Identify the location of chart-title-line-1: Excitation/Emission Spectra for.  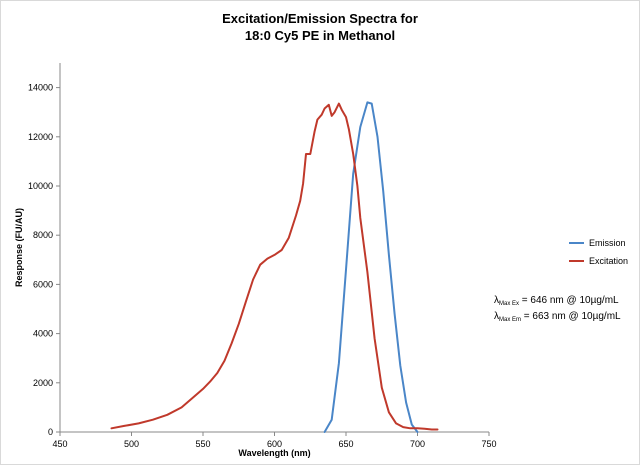
(320, 18).